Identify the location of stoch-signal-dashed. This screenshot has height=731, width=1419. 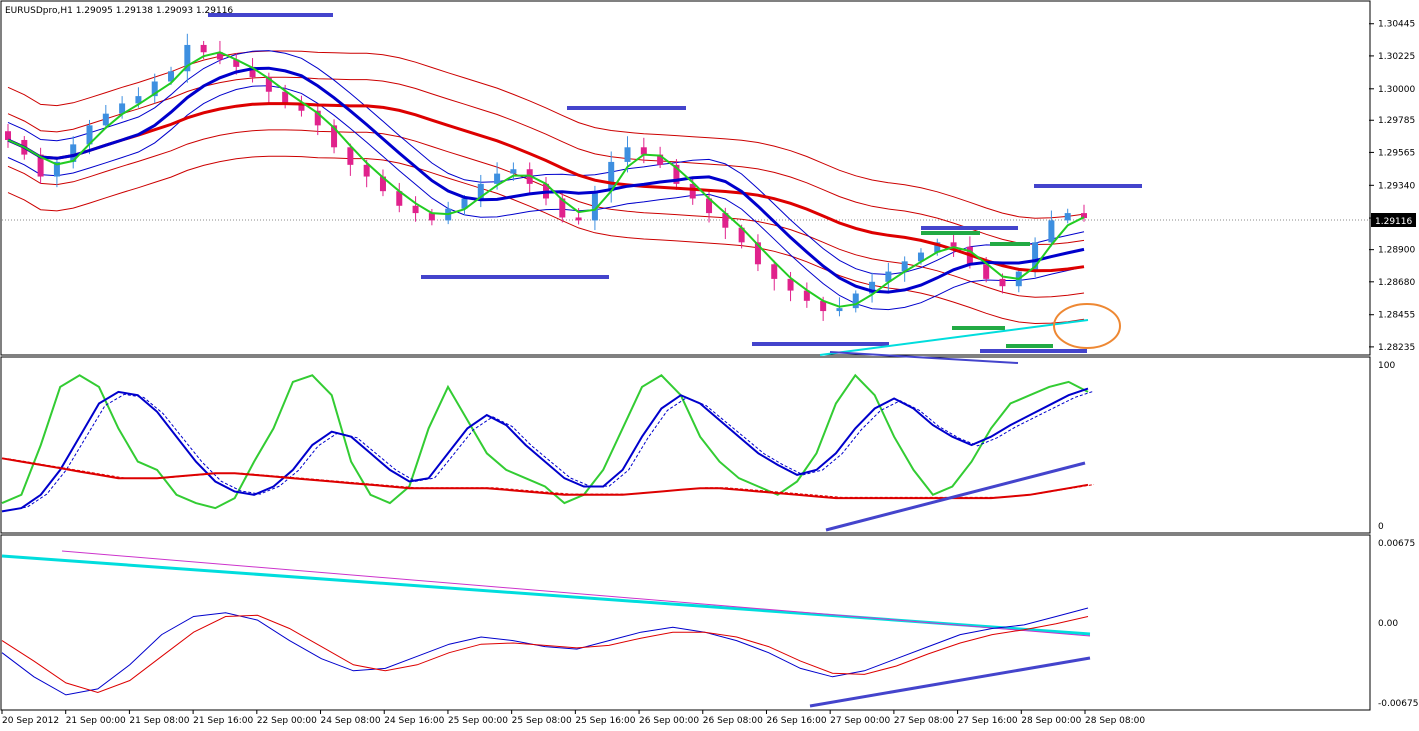
(551, 478).